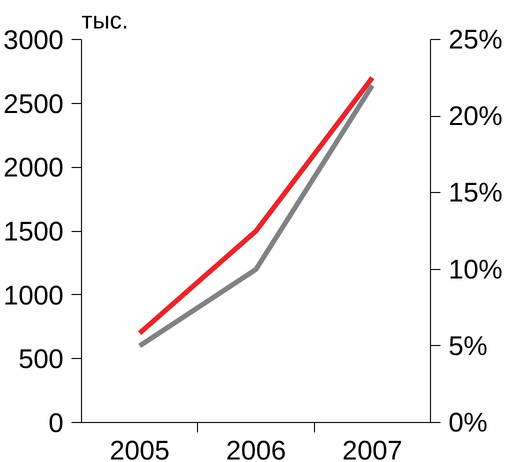 The height and width of the screenshot is (462, 505). What do you see at coordinates (475, 193) in the screenshot?
I see `y2-tick-label: 15%` at bounding box center [475, 193].